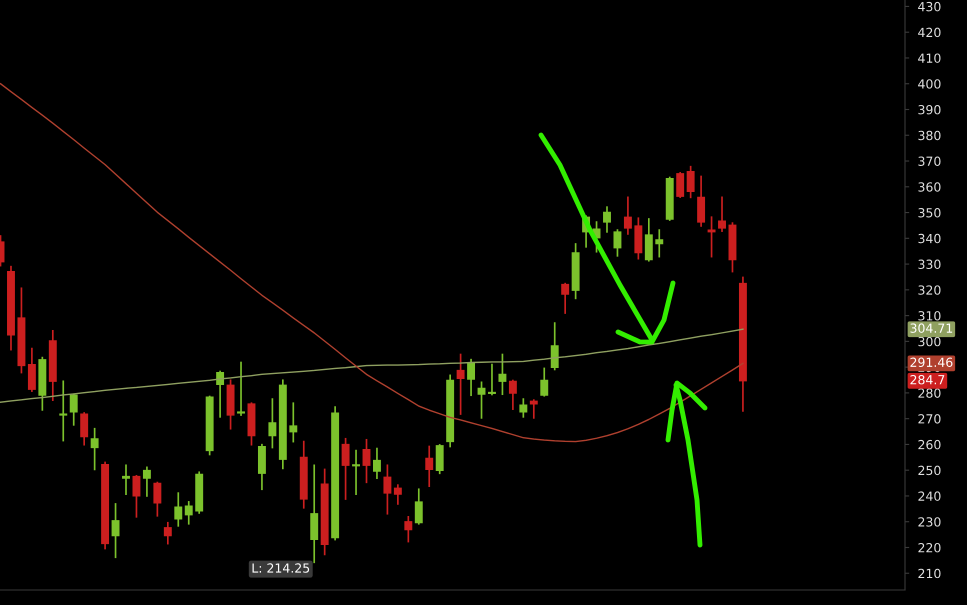  I want to click on y-tick-label: 380, so click(929, 135).